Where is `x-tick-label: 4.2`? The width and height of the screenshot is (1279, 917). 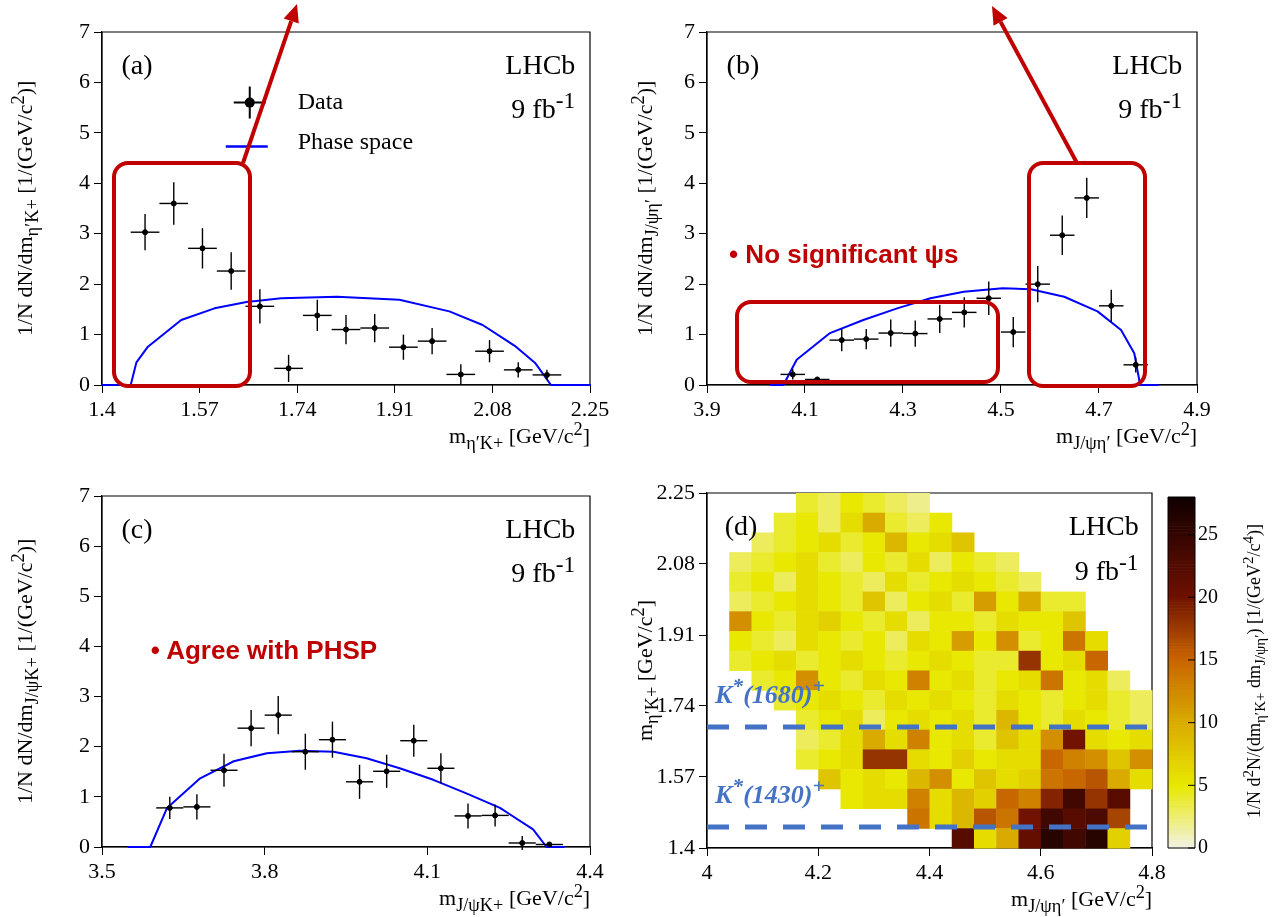
x-tick-label: 4.2 is located at coordinates (818, 871).